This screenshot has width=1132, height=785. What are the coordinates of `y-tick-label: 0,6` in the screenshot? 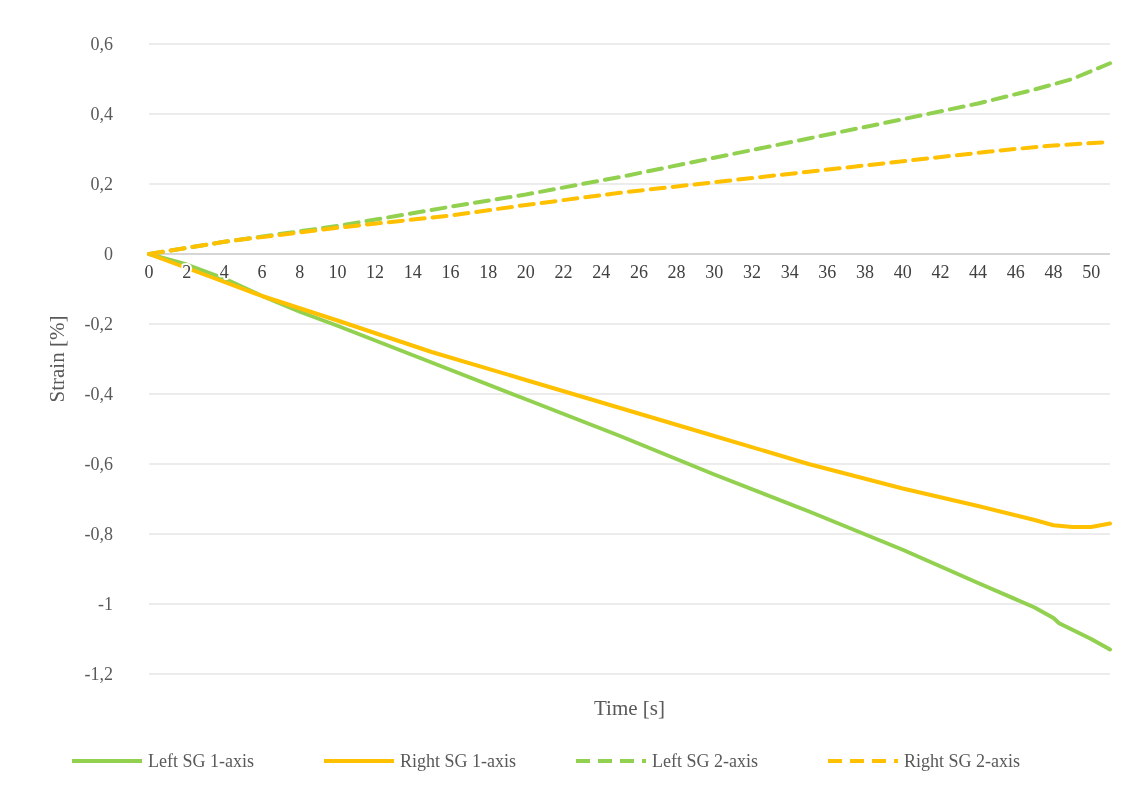 It's located at (101, 44).